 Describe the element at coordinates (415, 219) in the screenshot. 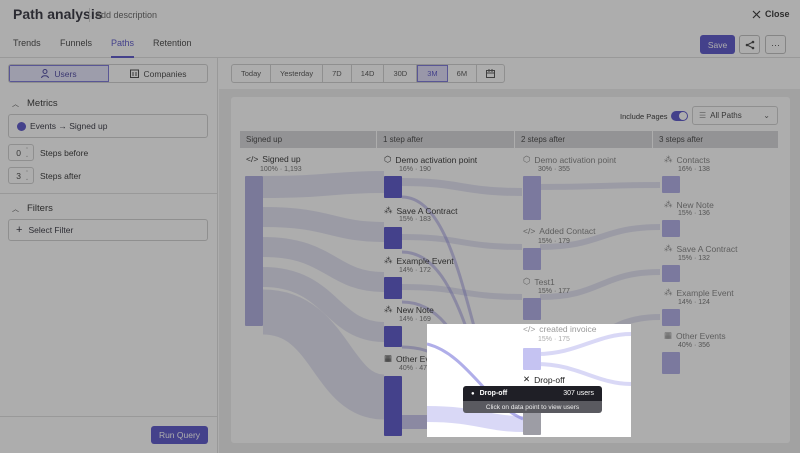

I see `node-stat: 15% · 183` at that location.